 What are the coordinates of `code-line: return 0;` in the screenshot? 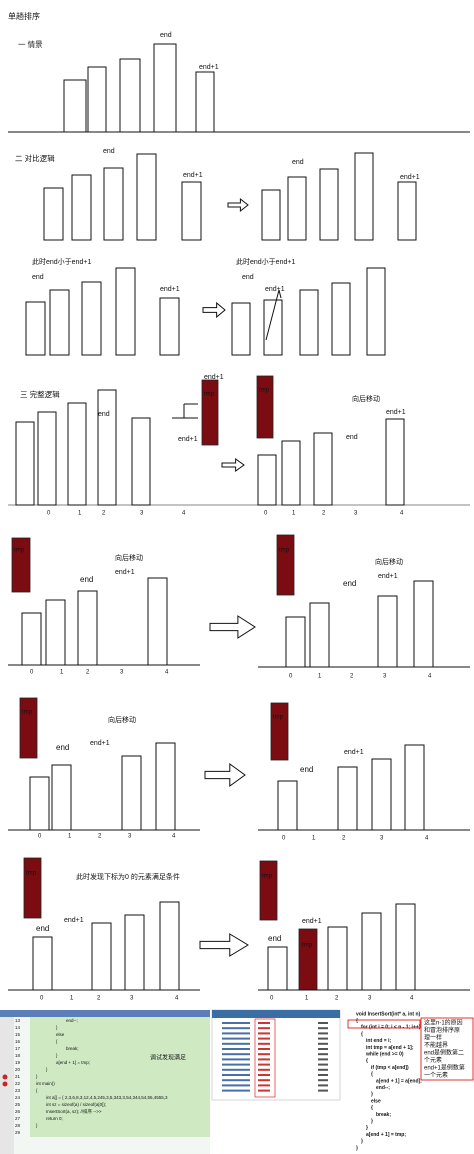 It's located at (54, 1118).